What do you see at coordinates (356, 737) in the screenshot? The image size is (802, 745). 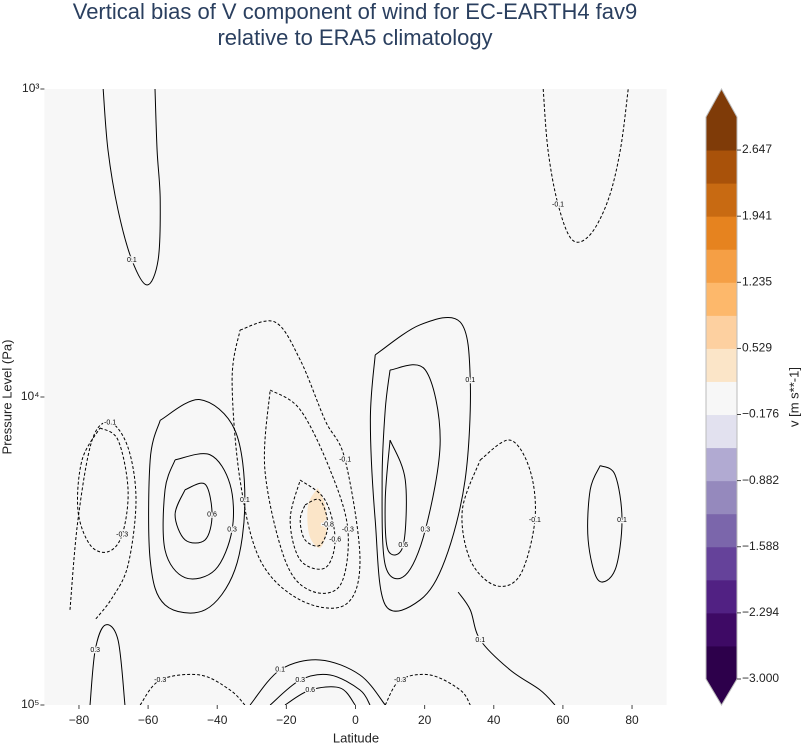 I see `x-axis-label: Latitude` at bounding box center [356, 737].